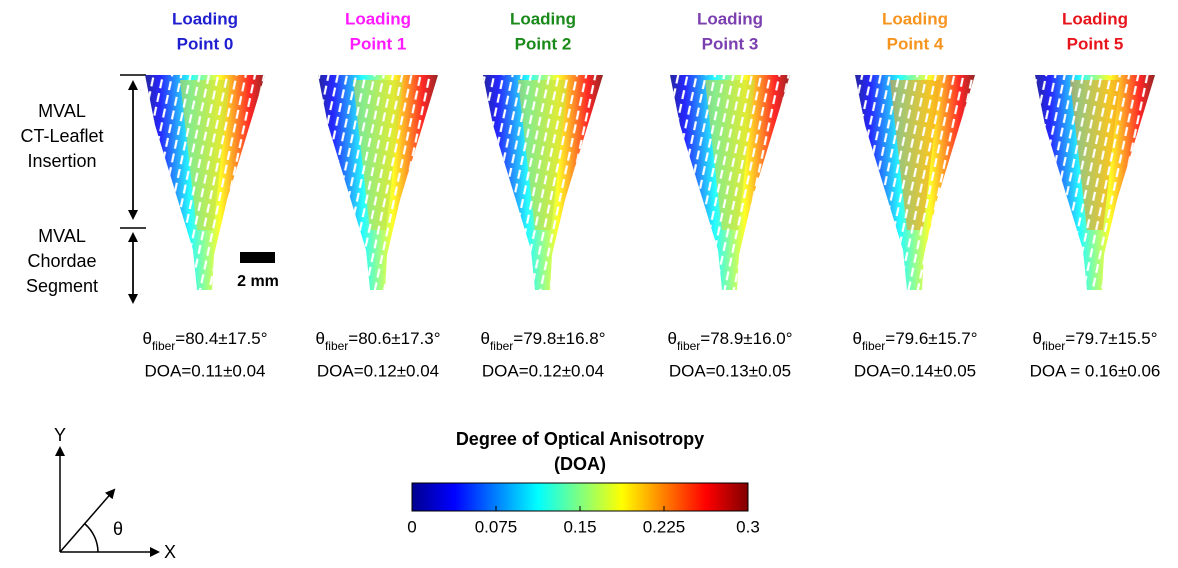  I want to click on colorbar-tick-label: 0.3, so click(748, 526).